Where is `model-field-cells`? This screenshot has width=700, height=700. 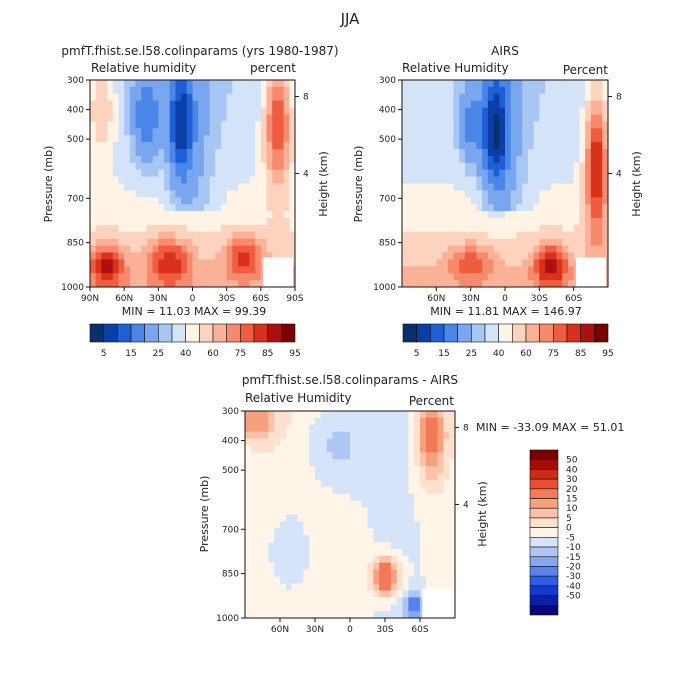 model-field-cells is located at coordinates (193, 184).